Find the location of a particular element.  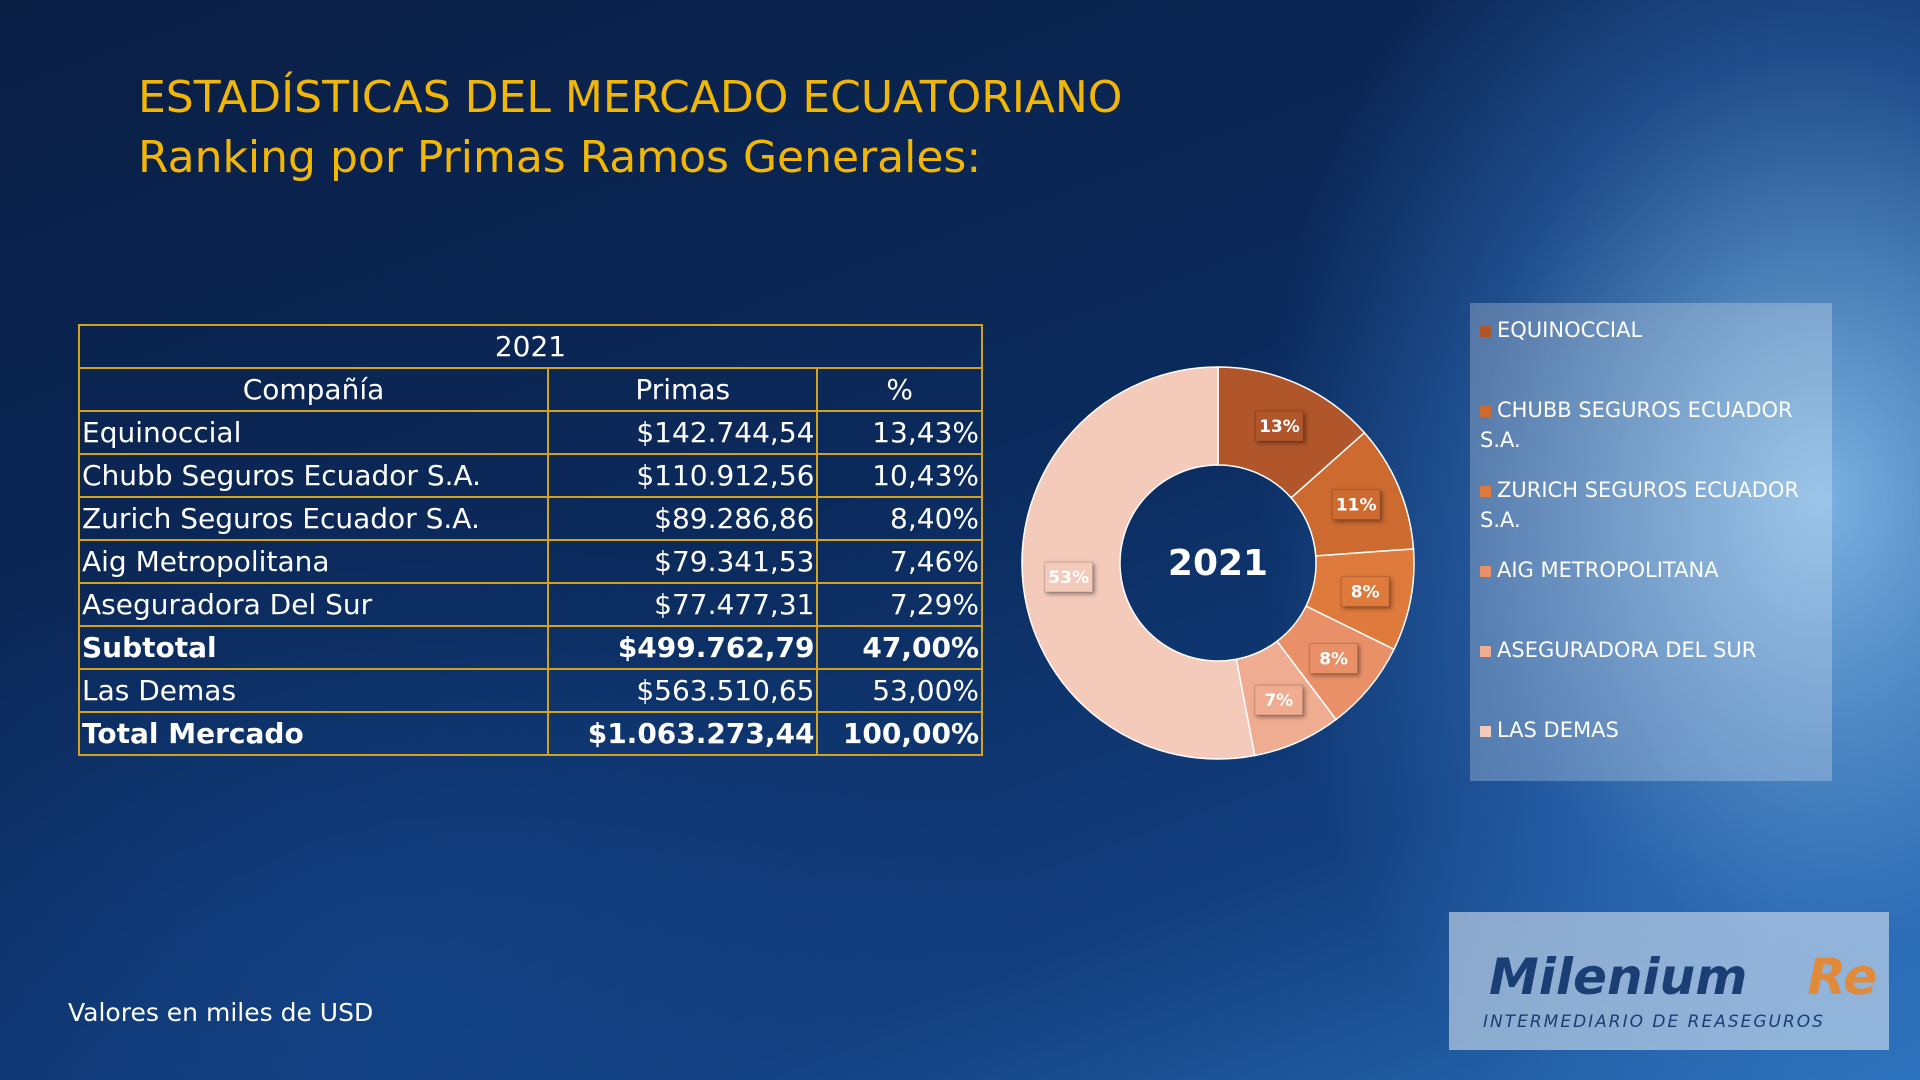

legend-entry: ZURICH SEGUROS ECUADOR S.A. is located at coordinates (1652, 505).